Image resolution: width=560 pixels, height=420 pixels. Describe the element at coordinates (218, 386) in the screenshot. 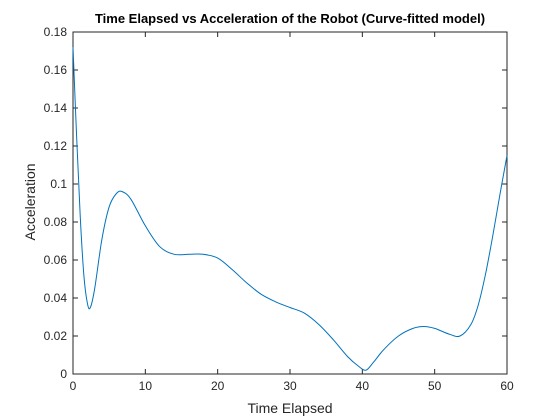

I see `x-tick-label: 20` at that location.